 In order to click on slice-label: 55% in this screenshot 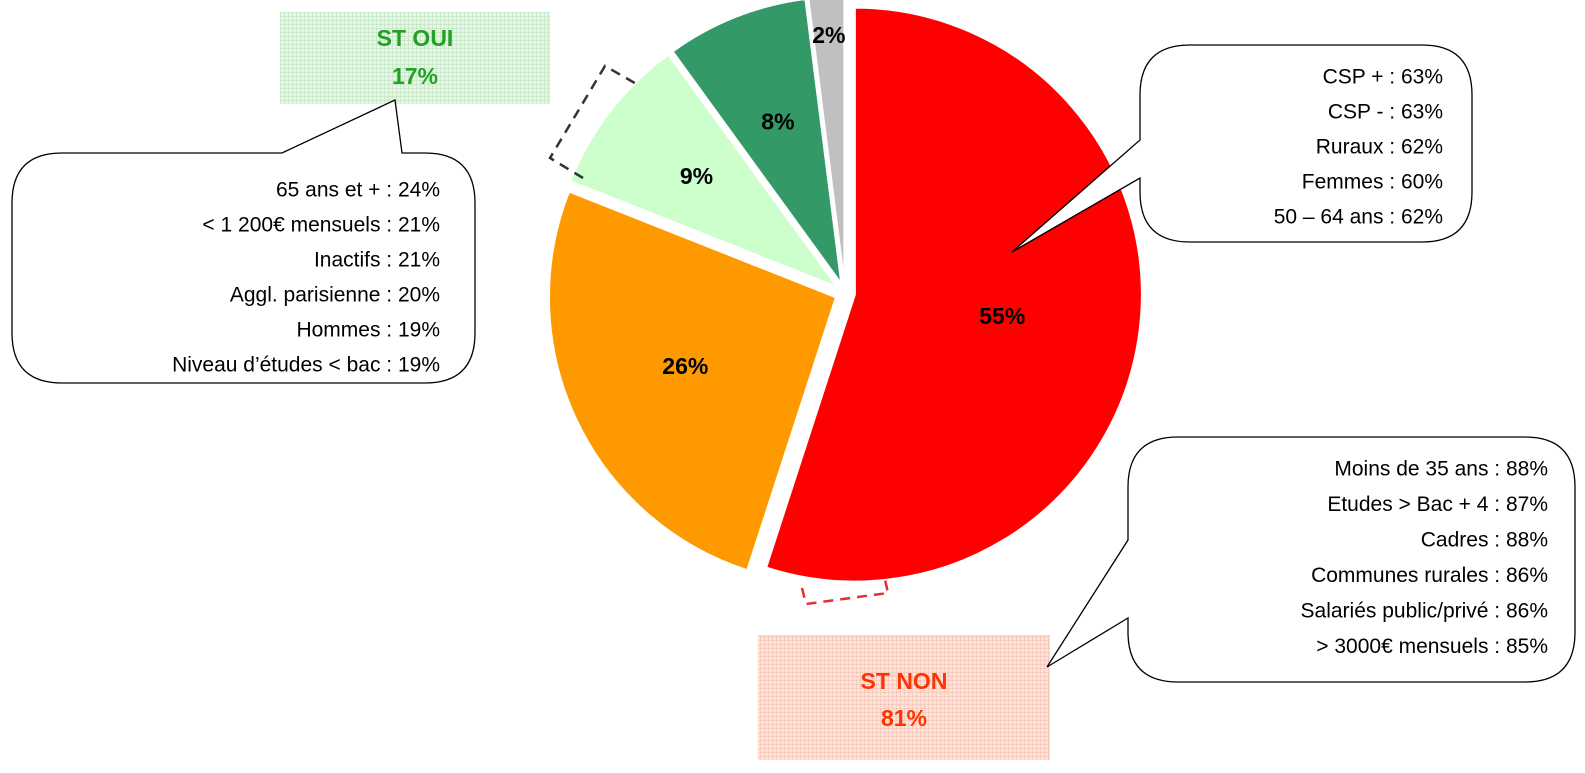, I will do `click(1002, 316)`.